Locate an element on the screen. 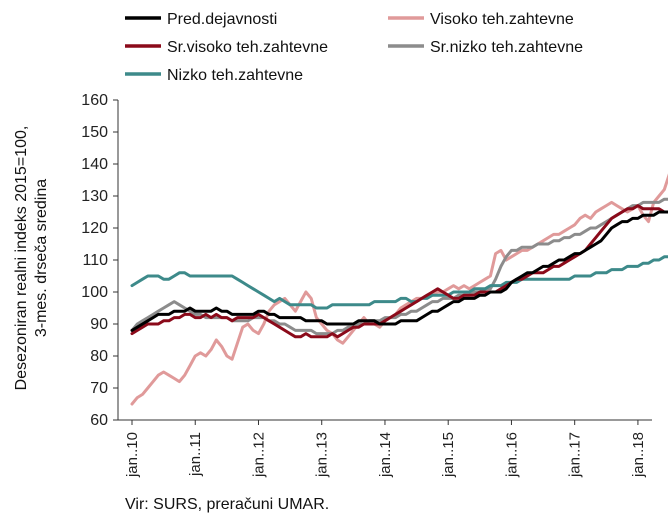 The height and width of the screenshot is (520, 668). y-axis: 160 150 140 130 120 110 100 90 80 70 60 is located at coordinates (100, 260).